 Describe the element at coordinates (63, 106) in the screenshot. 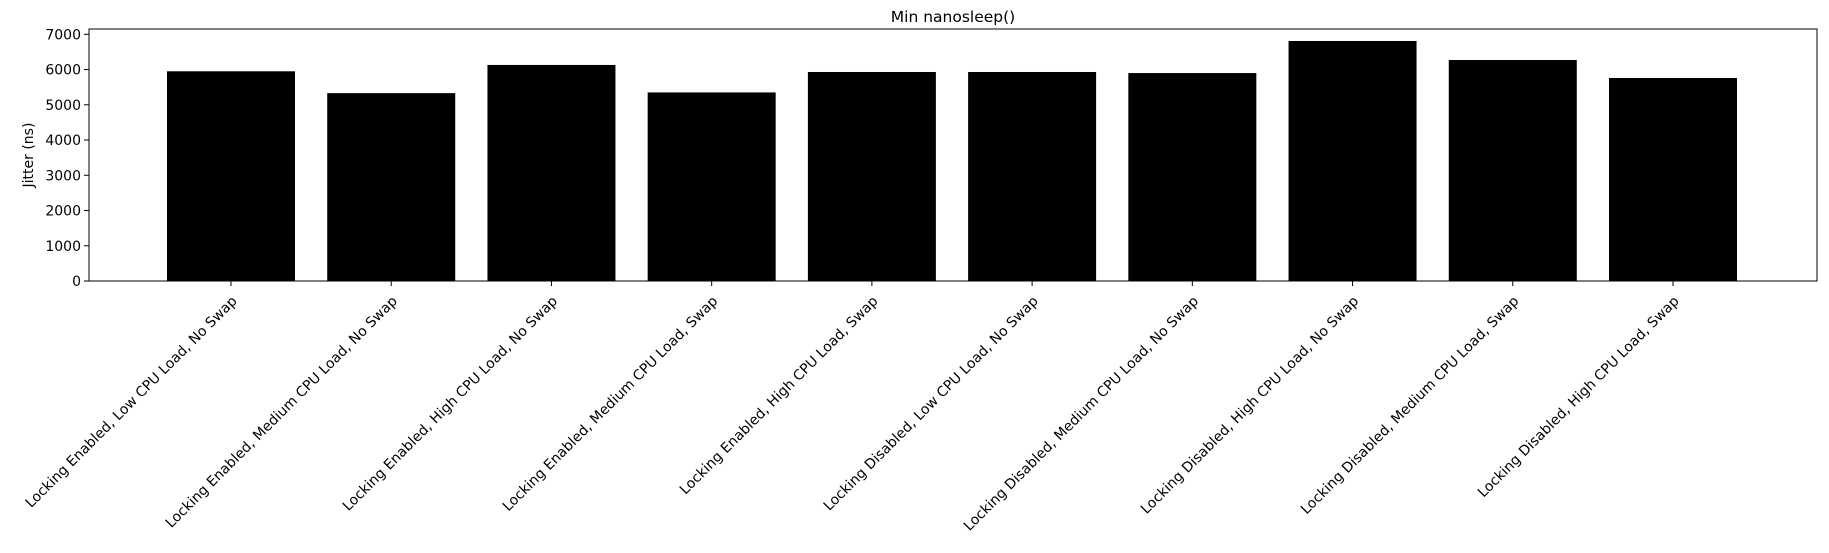

I see `y-tick-label: 5000` at that location.